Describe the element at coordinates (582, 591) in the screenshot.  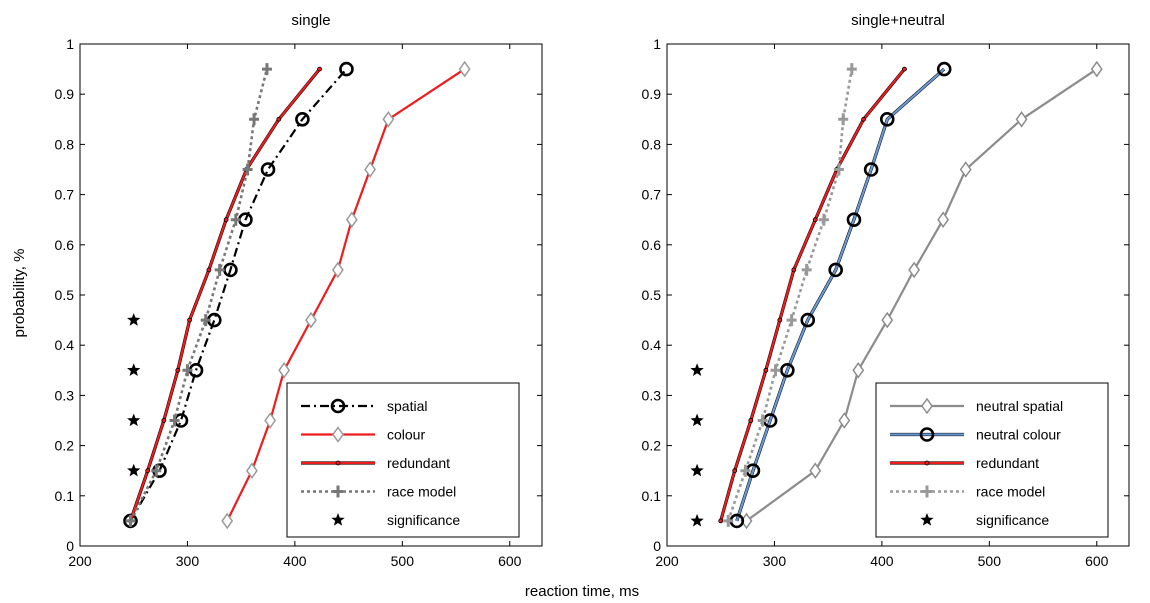
I see `x-axis-label: reaction time, ms` at that location.